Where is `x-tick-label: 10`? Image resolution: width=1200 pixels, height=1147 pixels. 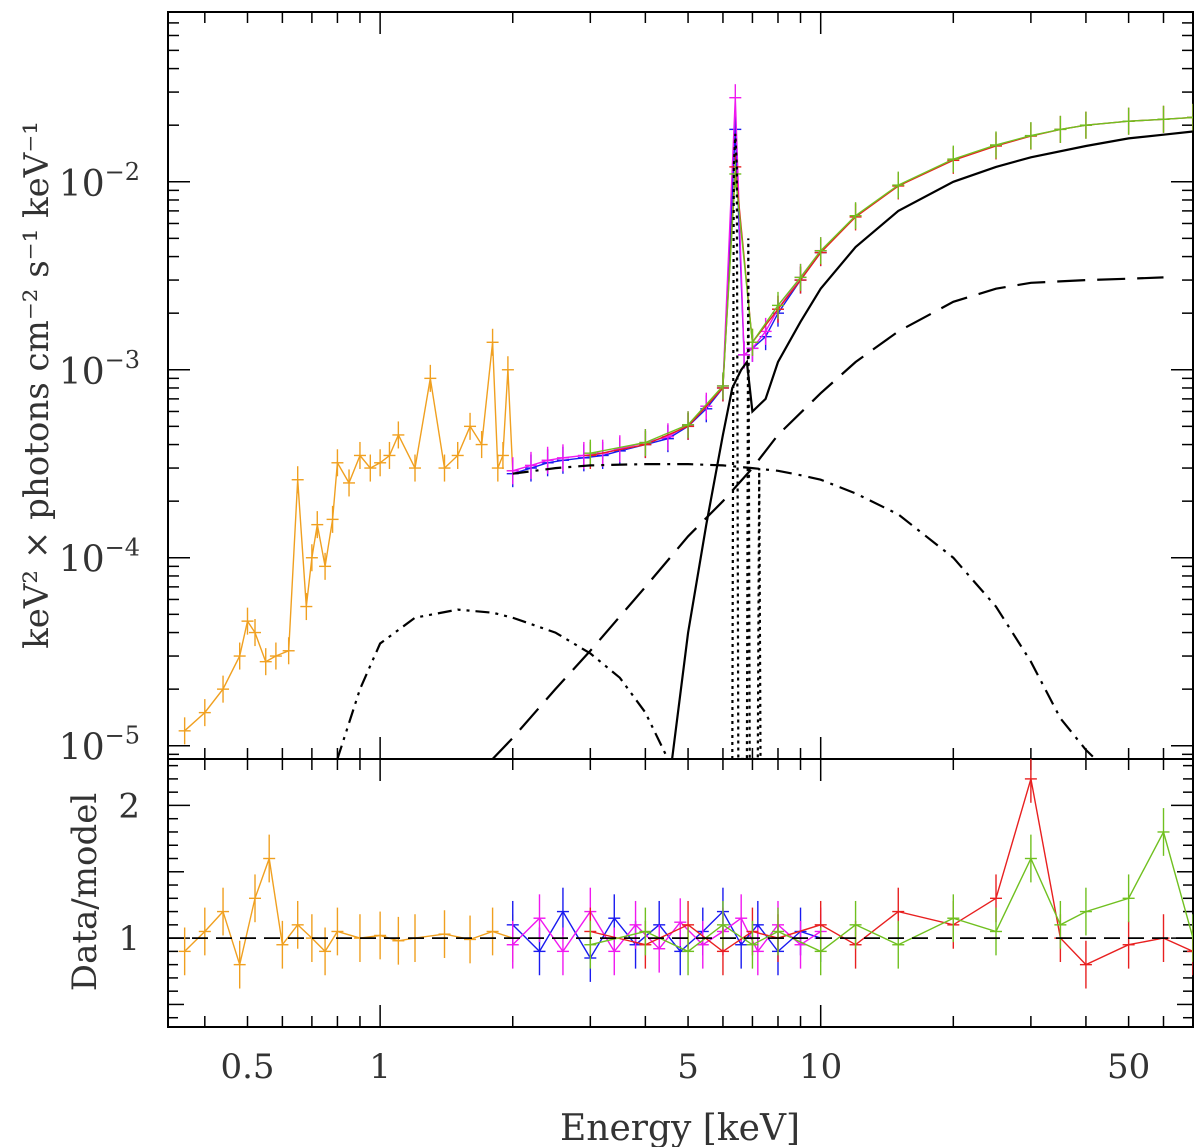
x-tick-label: 10 is located at coordinates (820, 1067).